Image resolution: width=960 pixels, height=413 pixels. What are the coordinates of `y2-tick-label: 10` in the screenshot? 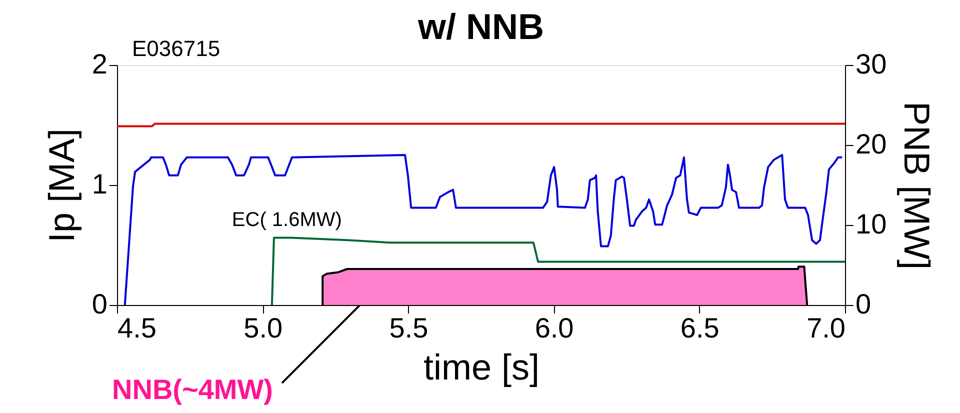 It's located at (871, 224).